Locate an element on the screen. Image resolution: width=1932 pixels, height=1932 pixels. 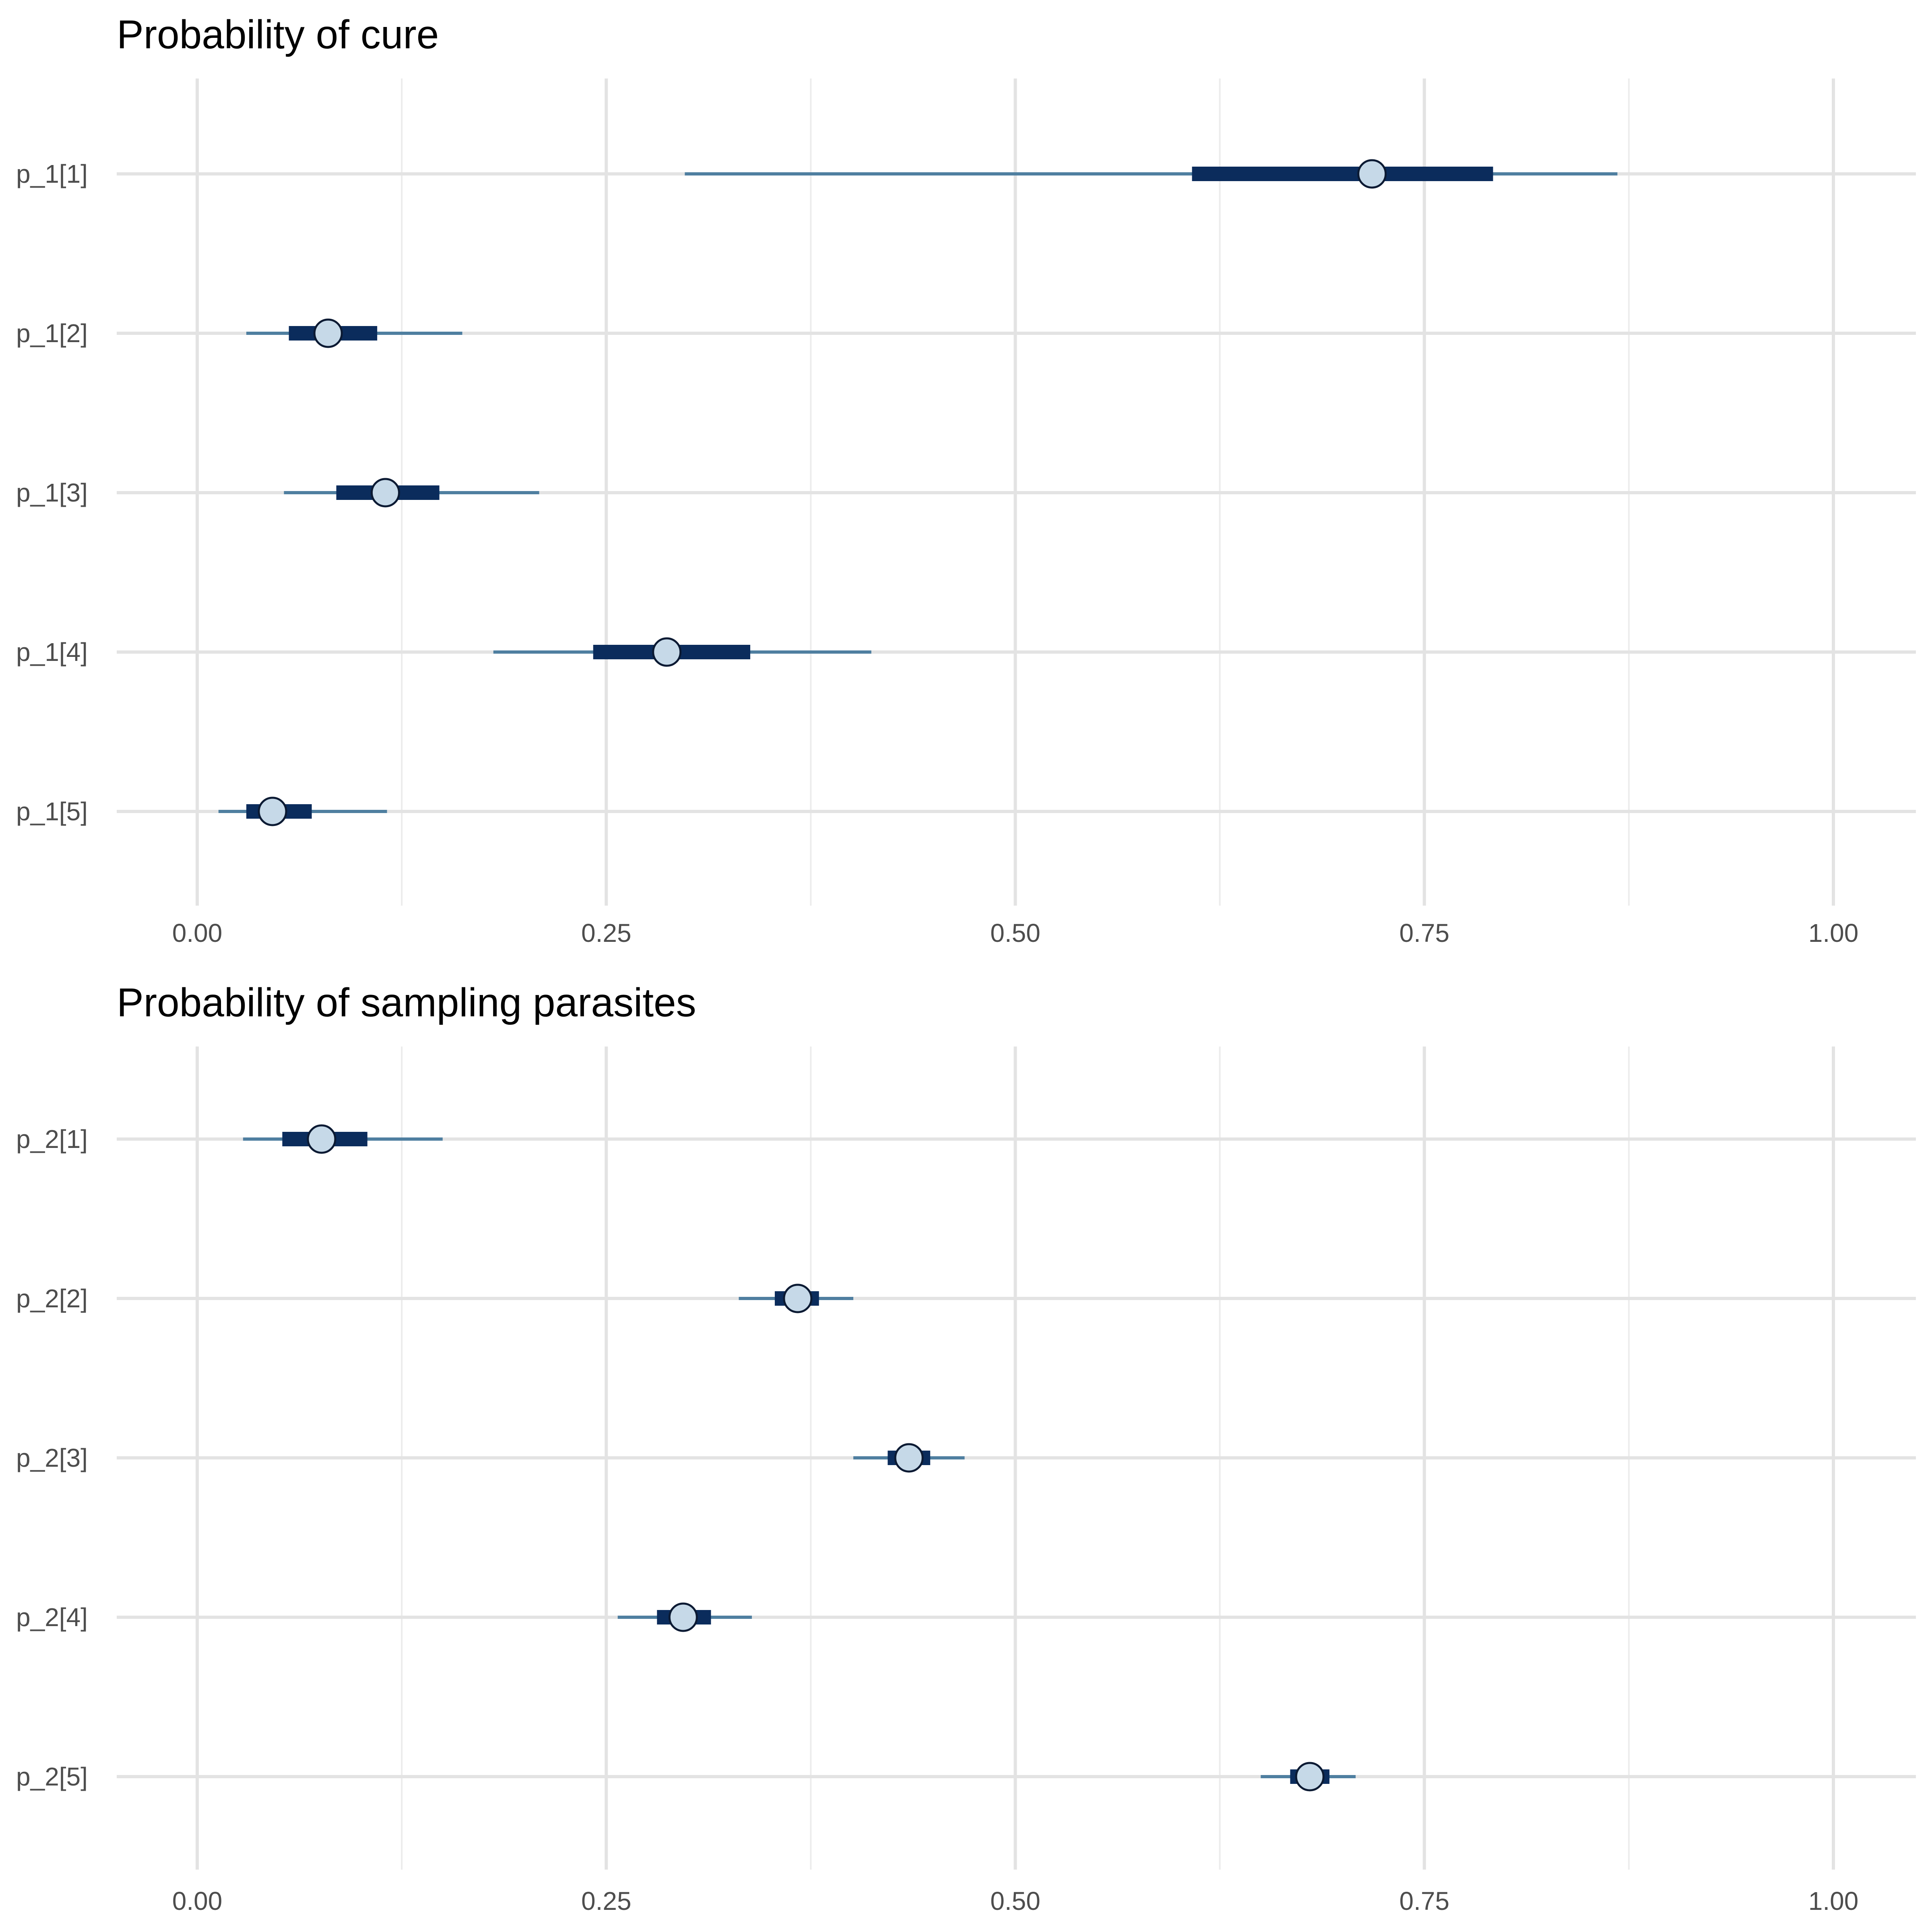
y-category-label: p_1[2] is located at coordinates (52, 333).